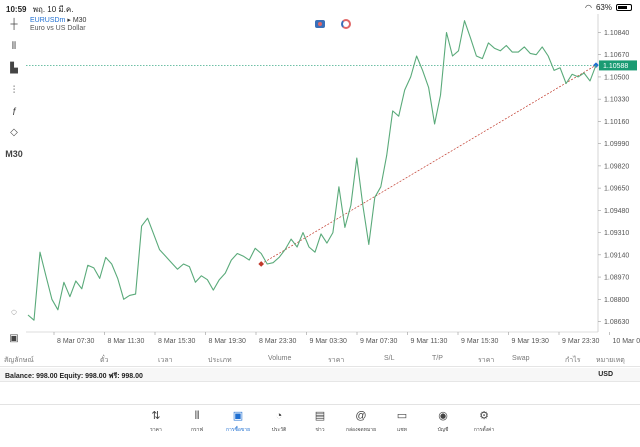 This screenshot has width=640, height=447. I want to click on trend-line-start-point, so click(261, 264).